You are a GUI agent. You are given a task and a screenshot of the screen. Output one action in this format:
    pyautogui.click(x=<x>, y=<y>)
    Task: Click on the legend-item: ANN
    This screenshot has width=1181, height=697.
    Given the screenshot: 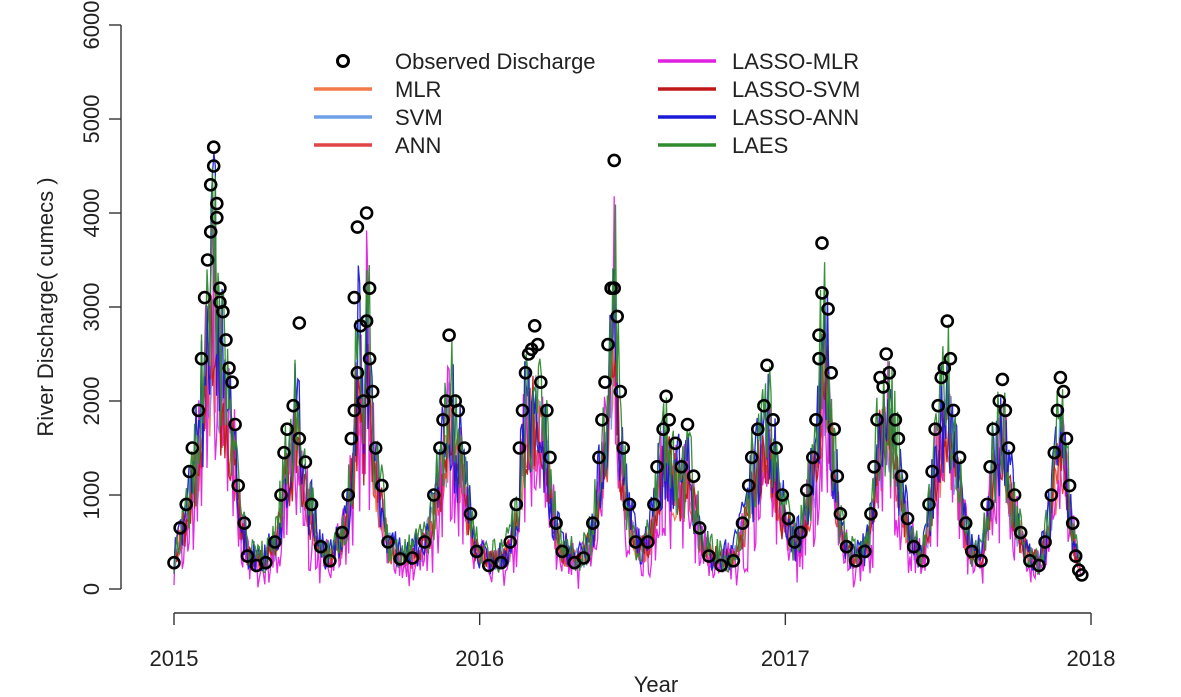 What is the action you would take?
    pyautogui.click(x=377, y=145)
    